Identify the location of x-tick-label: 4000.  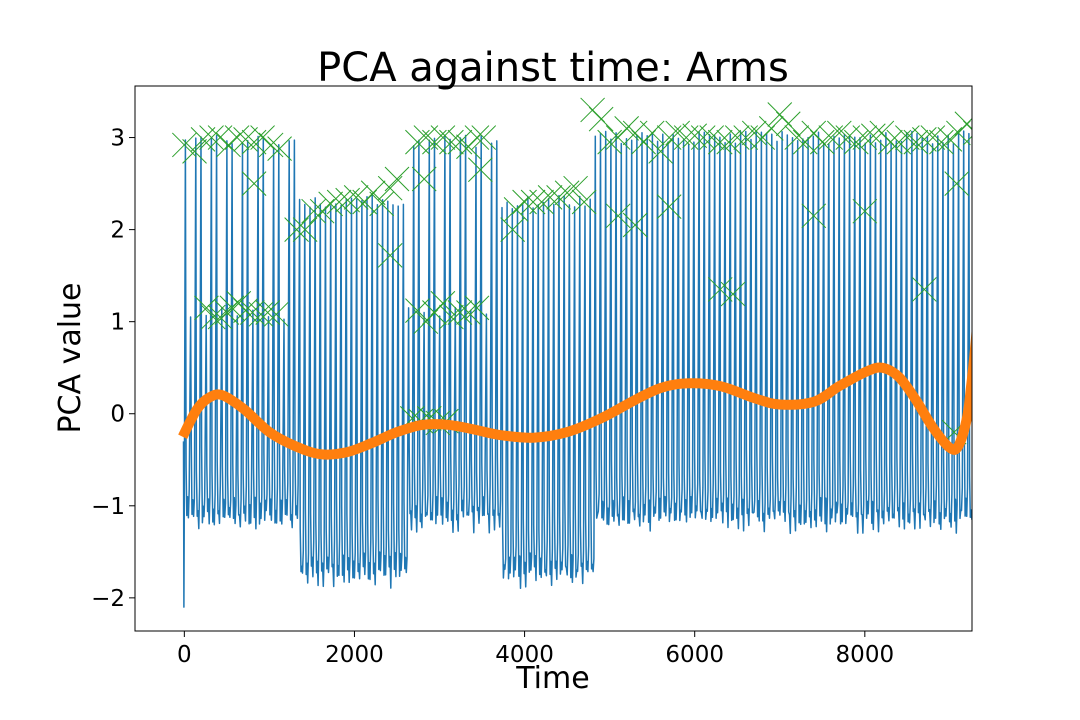
(524, 655).